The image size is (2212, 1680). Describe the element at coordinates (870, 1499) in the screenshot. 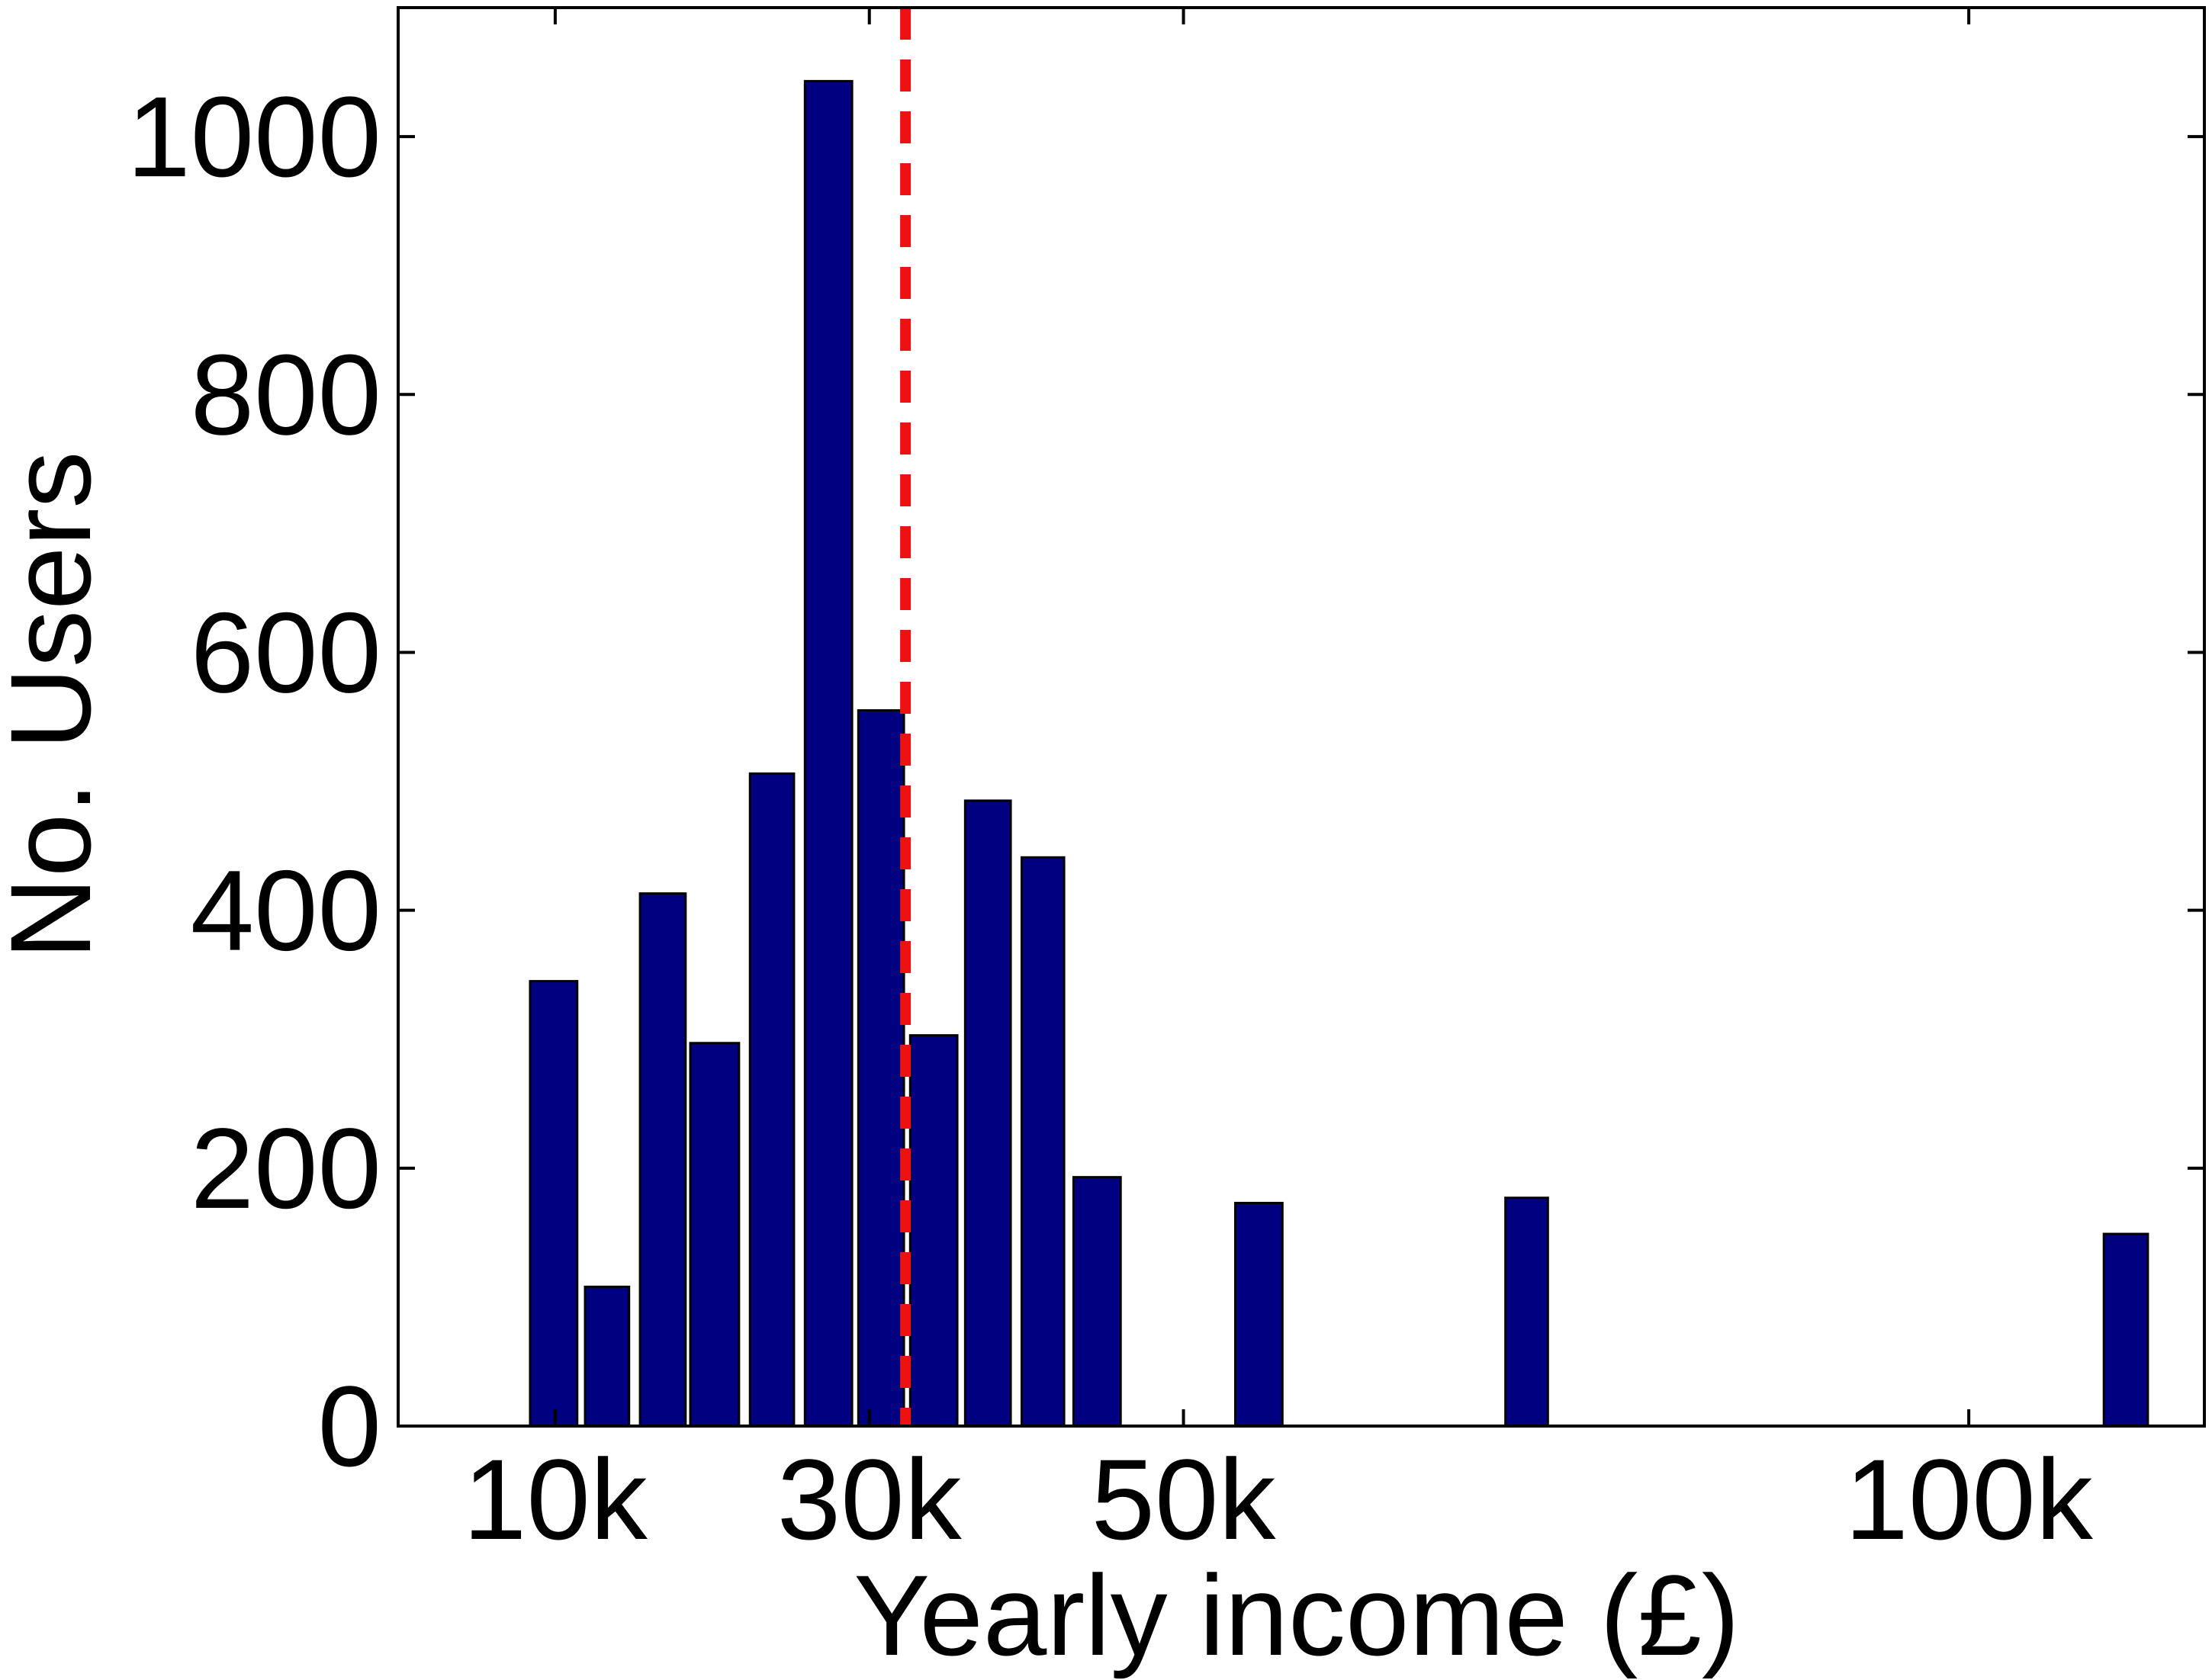

I see `x-tick-label-1: 30k` at that location.